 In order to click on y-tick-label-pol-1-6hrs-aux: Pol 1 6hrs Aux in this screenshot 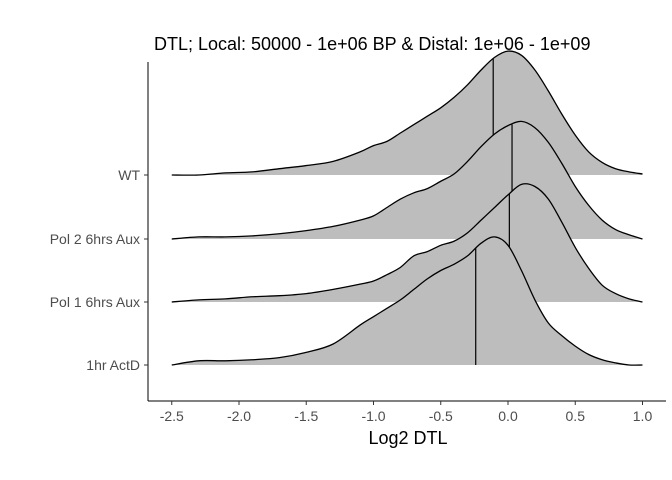, I will do `click(95, 302)`.